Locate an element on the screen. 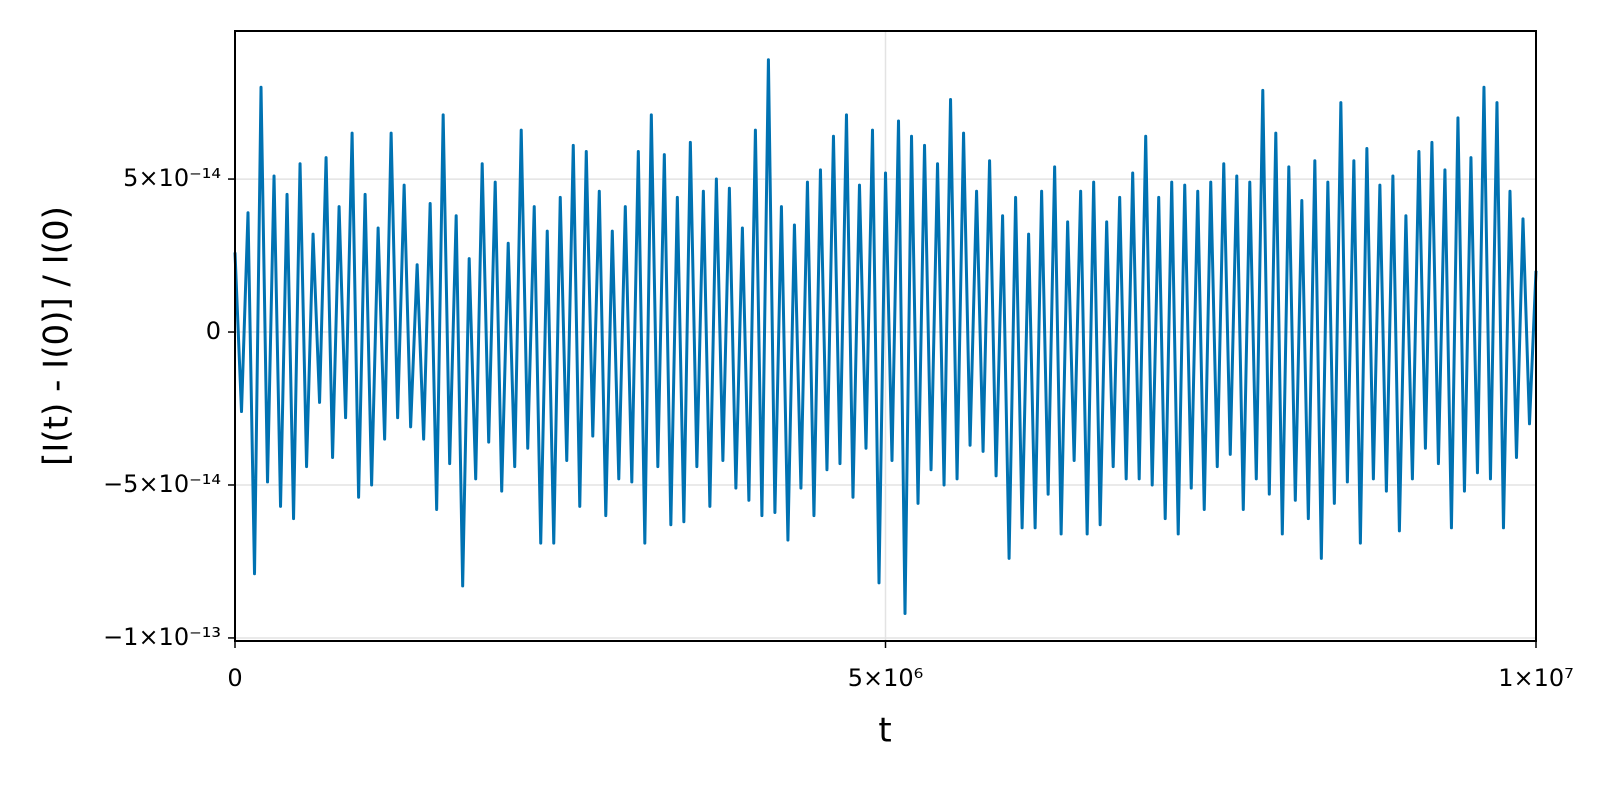 The image size is (1600, 800). x-tick-label: 5×10⁶ is located at coordinates (886, 678).